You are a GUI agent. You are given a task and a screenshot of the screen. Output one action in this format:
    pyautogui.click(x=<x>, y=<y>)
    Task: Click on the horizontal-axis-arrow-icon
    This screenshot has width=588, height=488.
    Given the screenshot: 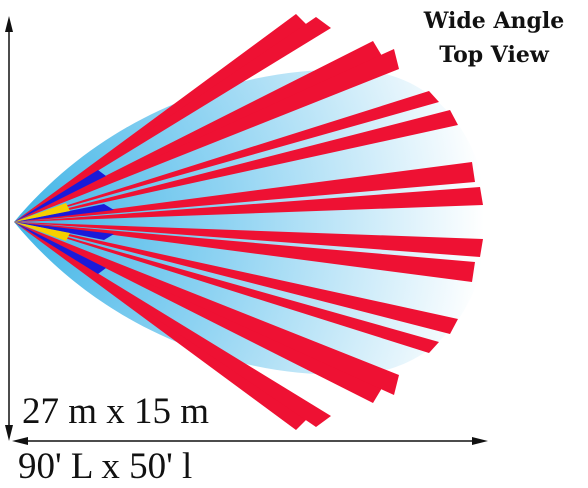 What is the action you would take?
    pyautogui.click(x=250, y=441)
    